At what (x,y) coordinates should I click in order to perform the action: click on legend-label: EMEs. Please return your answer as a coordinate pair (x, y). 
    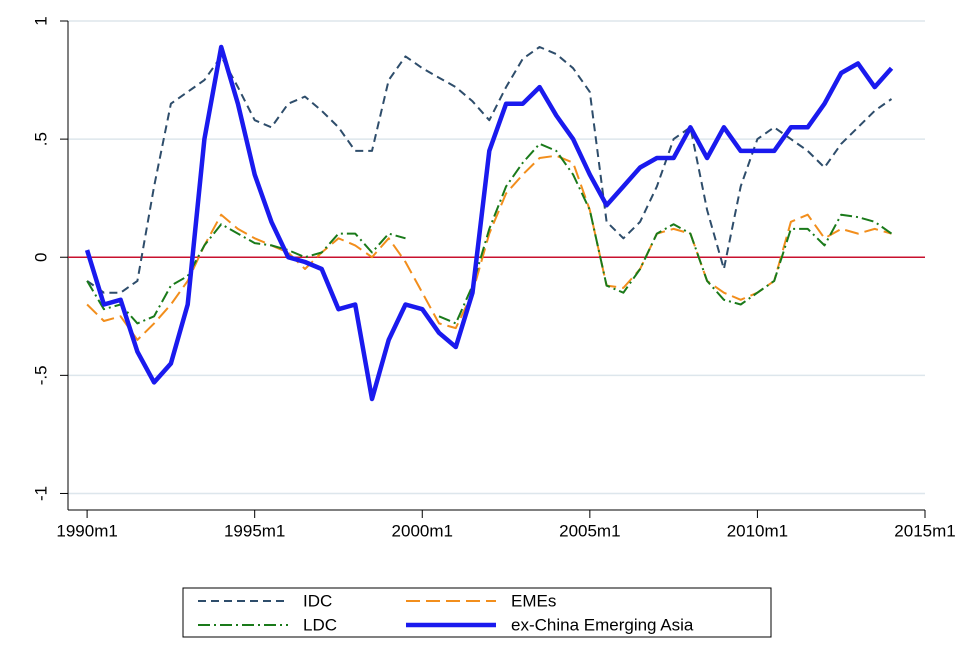
    Looking at the image, I should click on (533, 600).